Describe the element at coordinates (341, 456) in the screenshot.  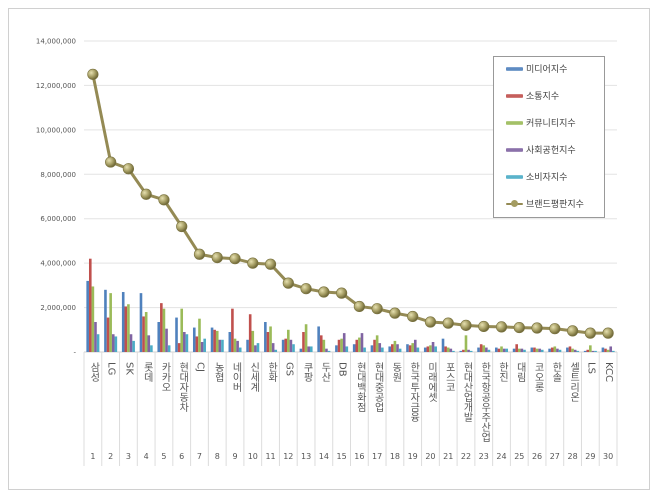
I see `rank-label: 15` at that location.